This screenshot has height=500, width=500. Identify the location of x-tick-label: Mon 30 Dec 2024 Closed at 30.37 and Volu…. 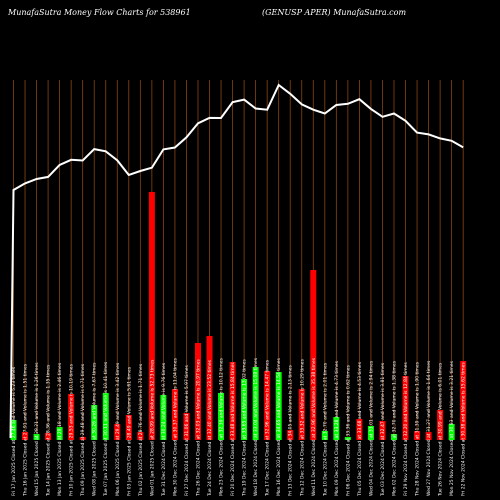
(175, 427).